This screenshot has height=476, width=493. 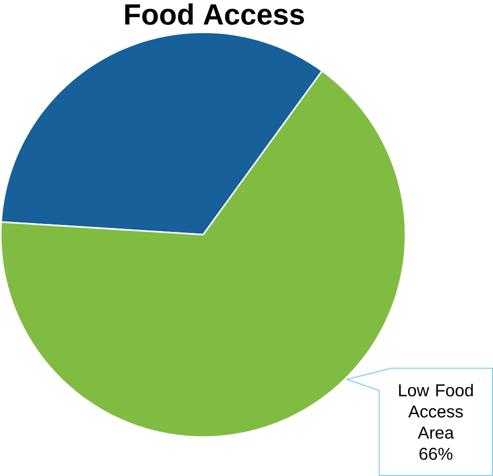 What do you see at coordinates (214, 14) in the screenshot?
I see `chart-title: Food Access` at bounding box center [214, 14].